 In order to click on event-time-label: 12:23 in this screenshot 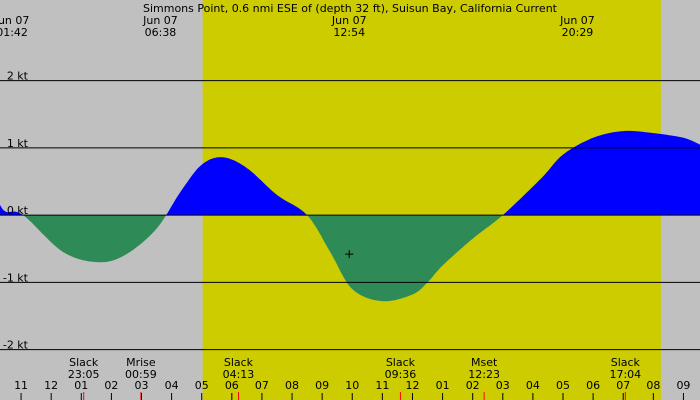, I will do `click(484, 374)`.